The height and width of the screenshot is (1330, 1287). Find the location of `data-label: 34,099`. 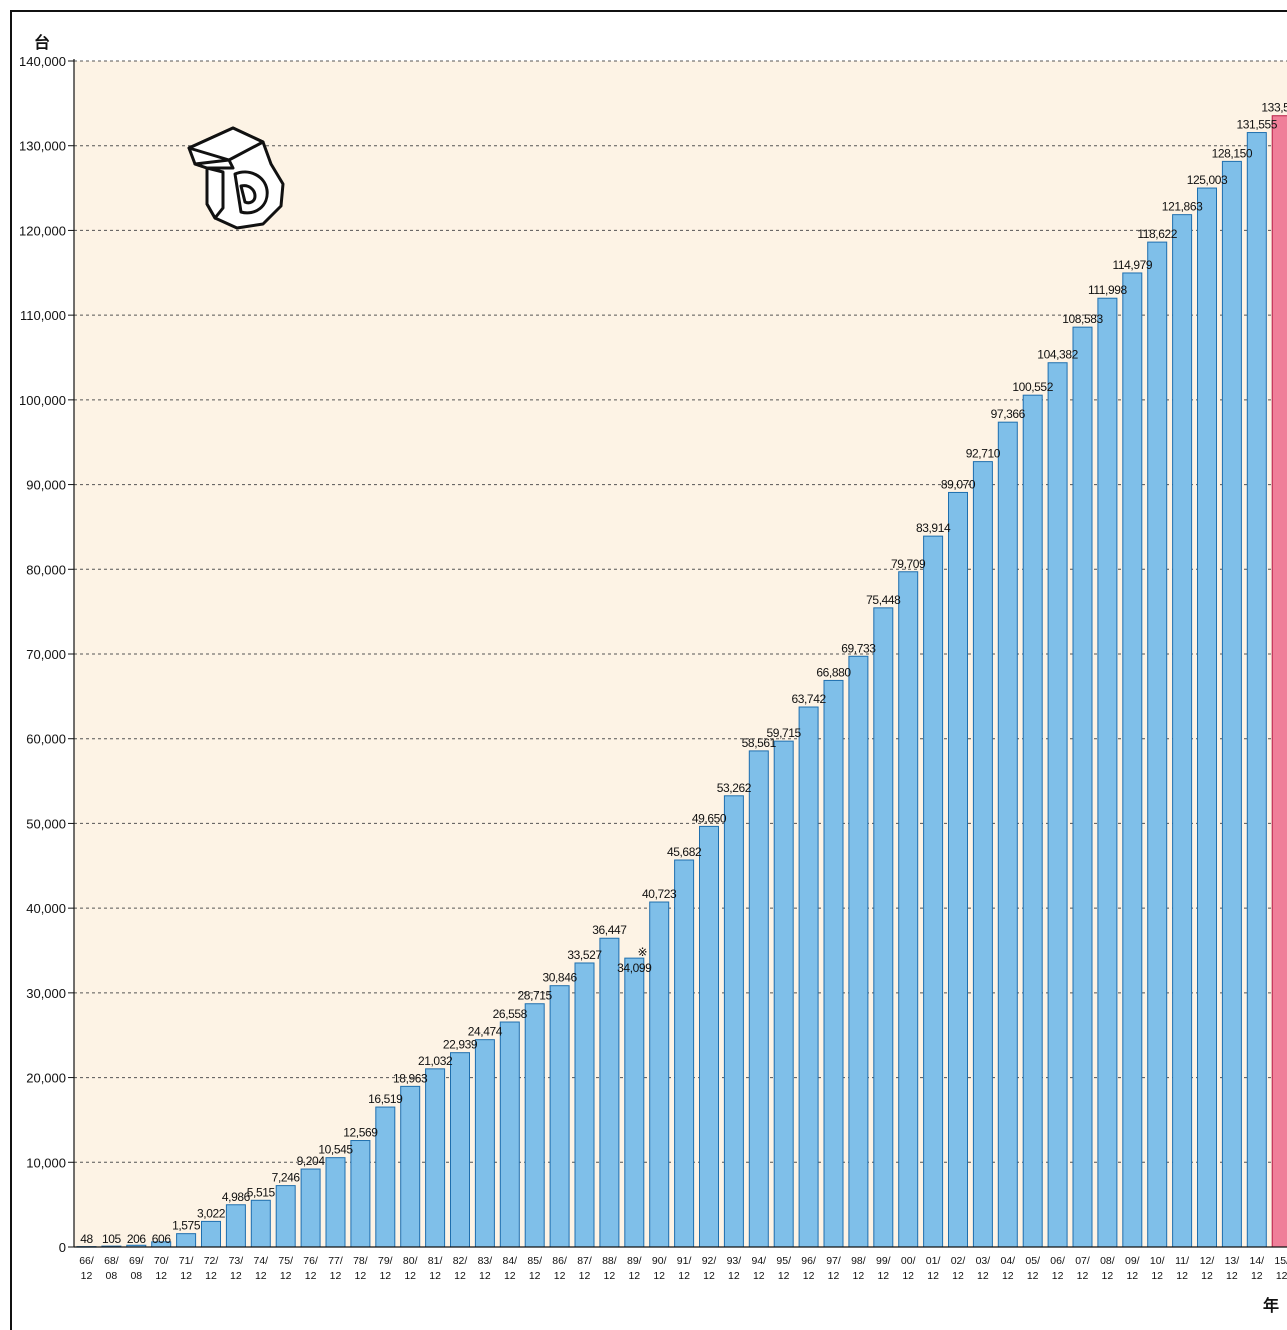

data-label: 34,099 is located at coordinates (634, 968).